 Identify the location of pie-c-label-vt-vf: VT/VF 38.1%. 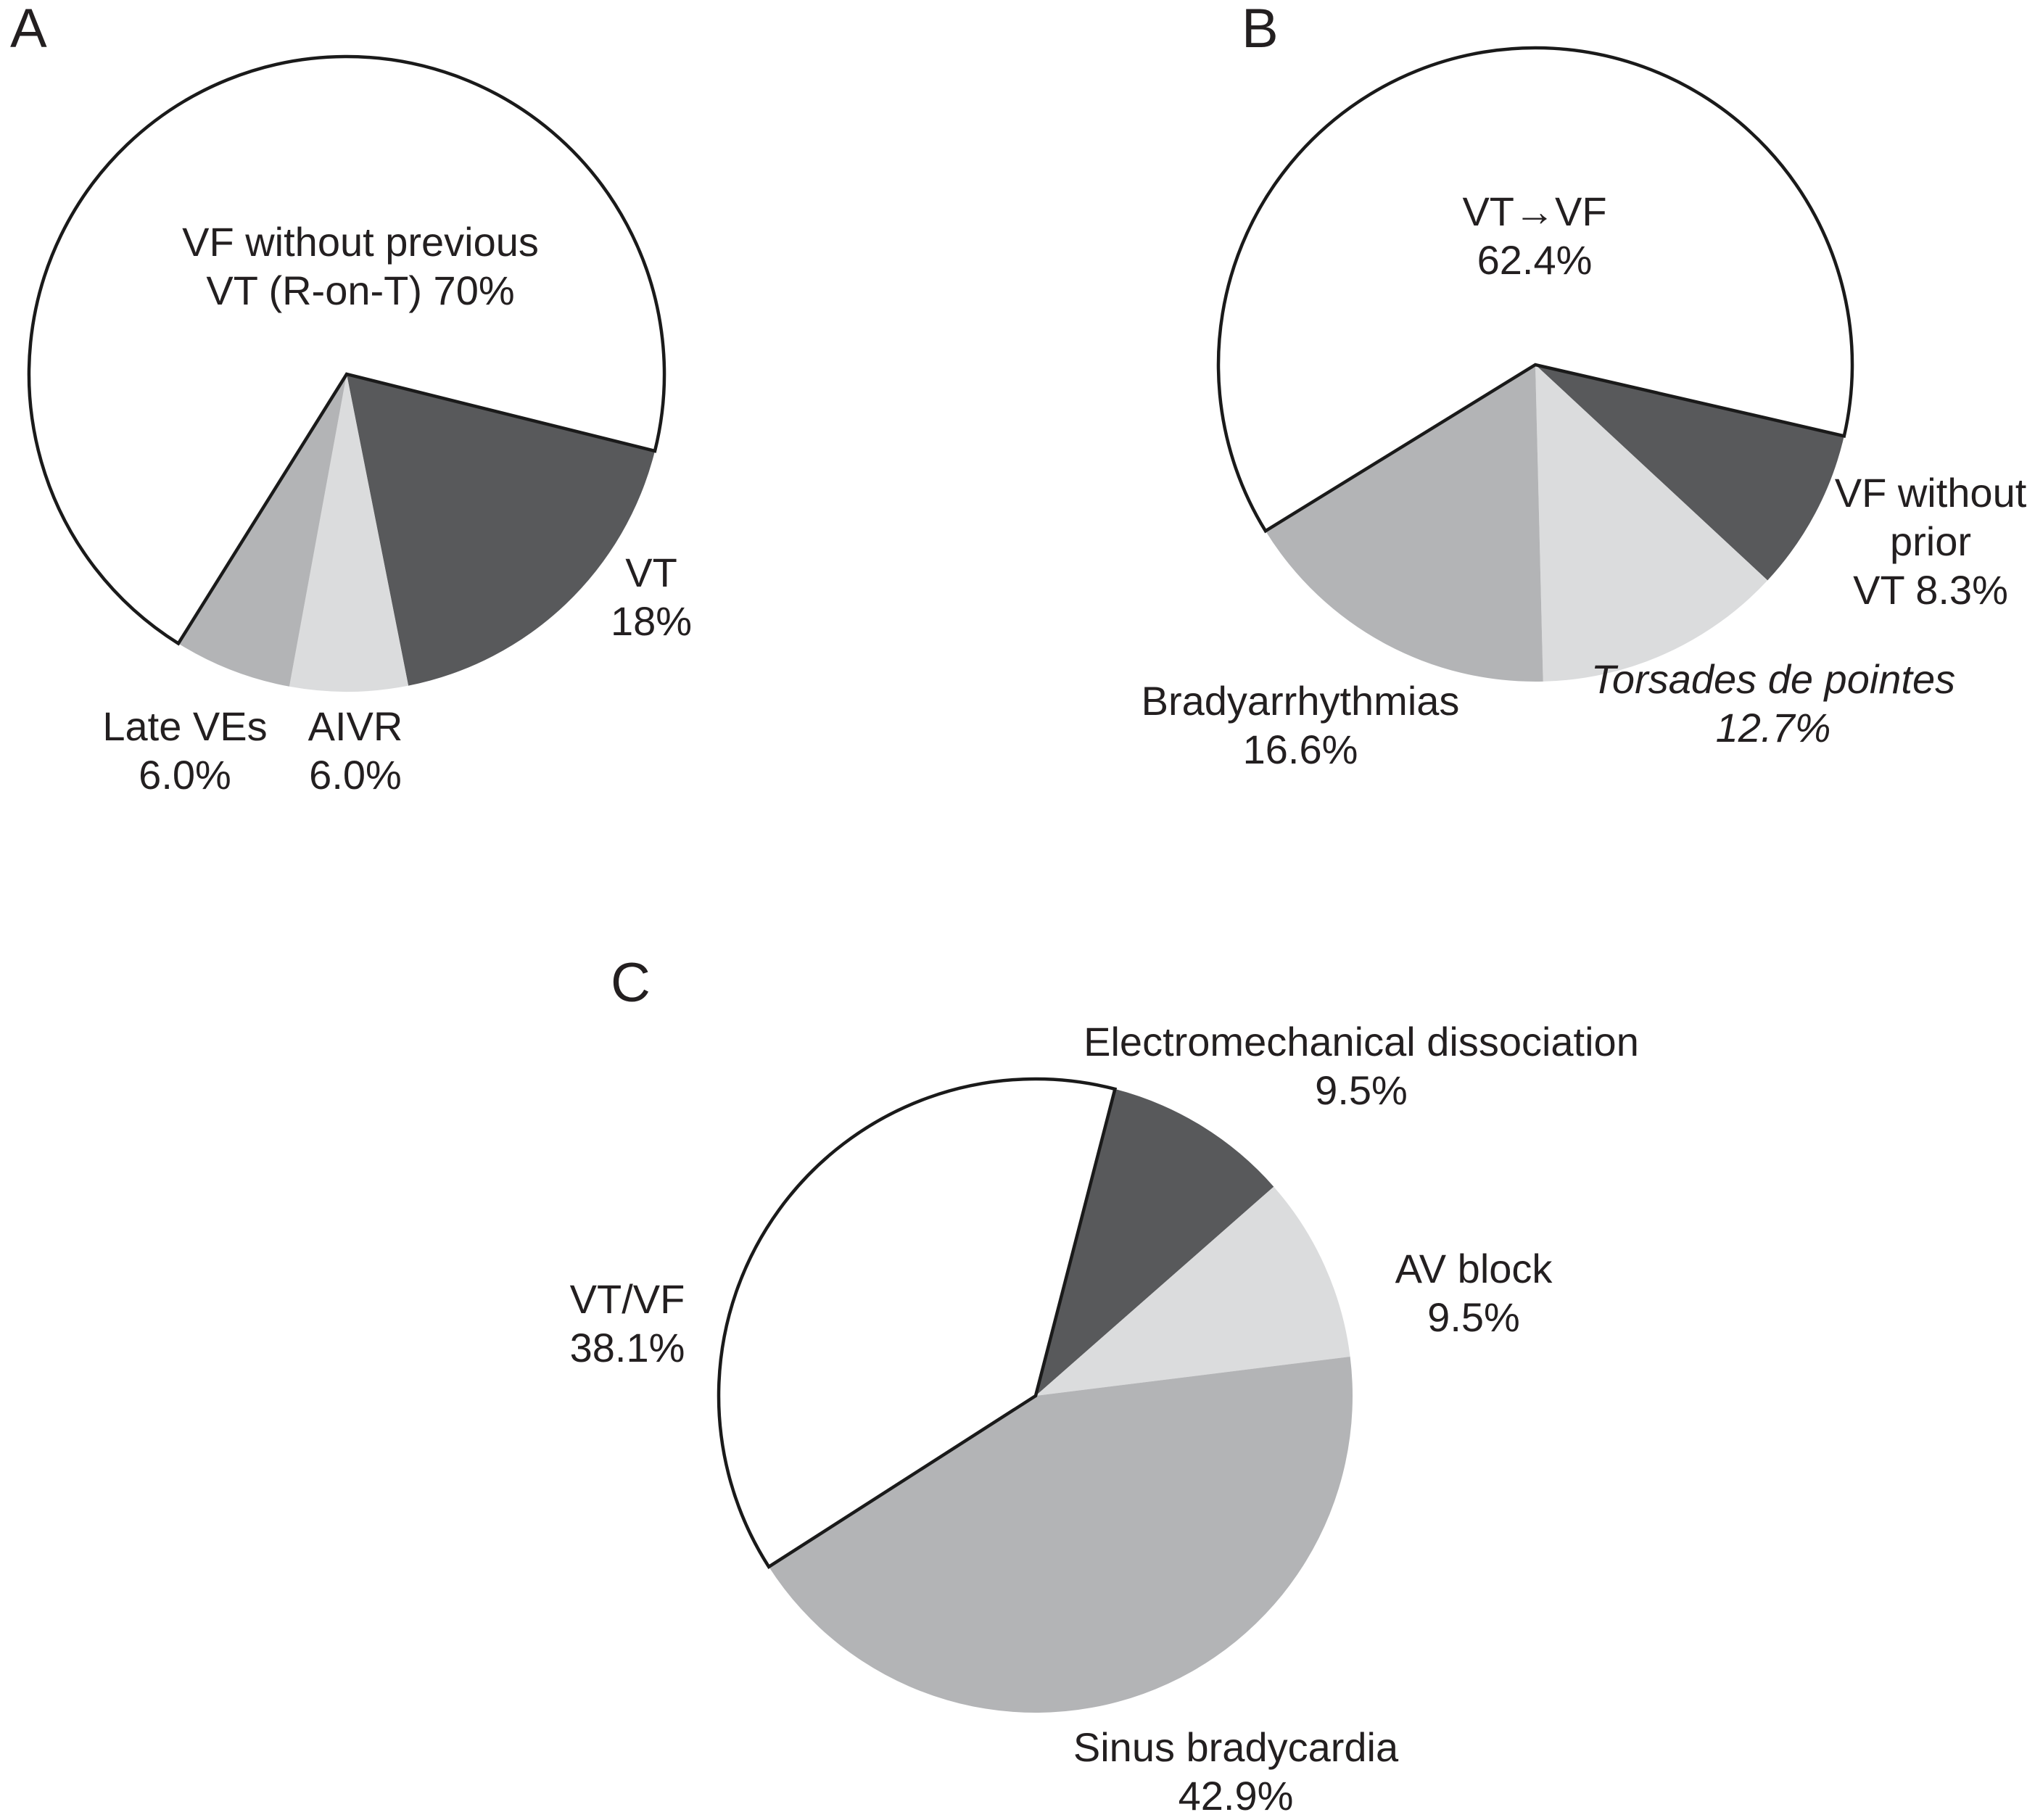
(627, 1323).